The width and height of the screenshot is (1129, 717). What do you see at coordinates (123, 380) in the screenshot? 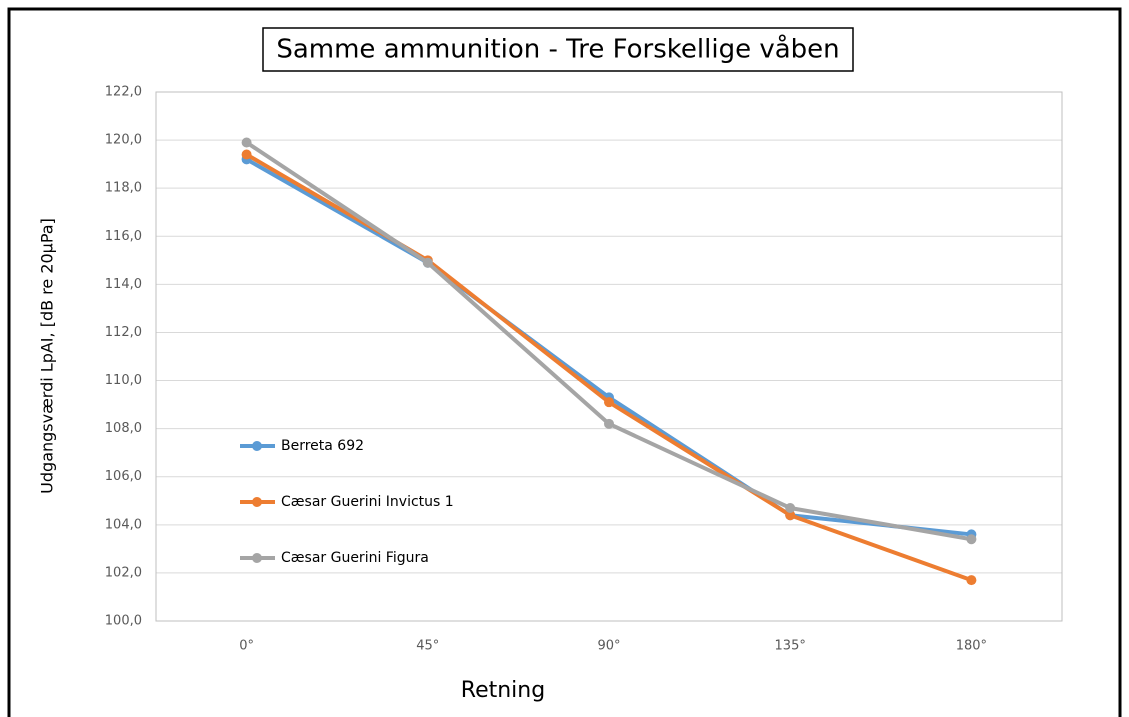
I see `y-tick-label: 110,0` at bounding box center [123, 380].